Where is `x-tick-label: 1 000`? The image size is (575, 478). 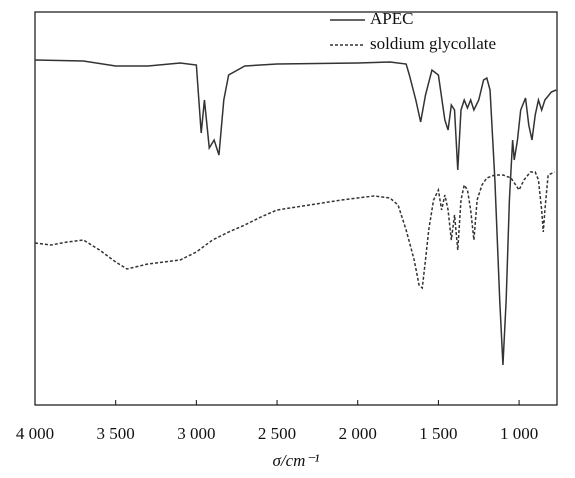
x-tick-label: 1 000 is located at coordinates (519, 433).